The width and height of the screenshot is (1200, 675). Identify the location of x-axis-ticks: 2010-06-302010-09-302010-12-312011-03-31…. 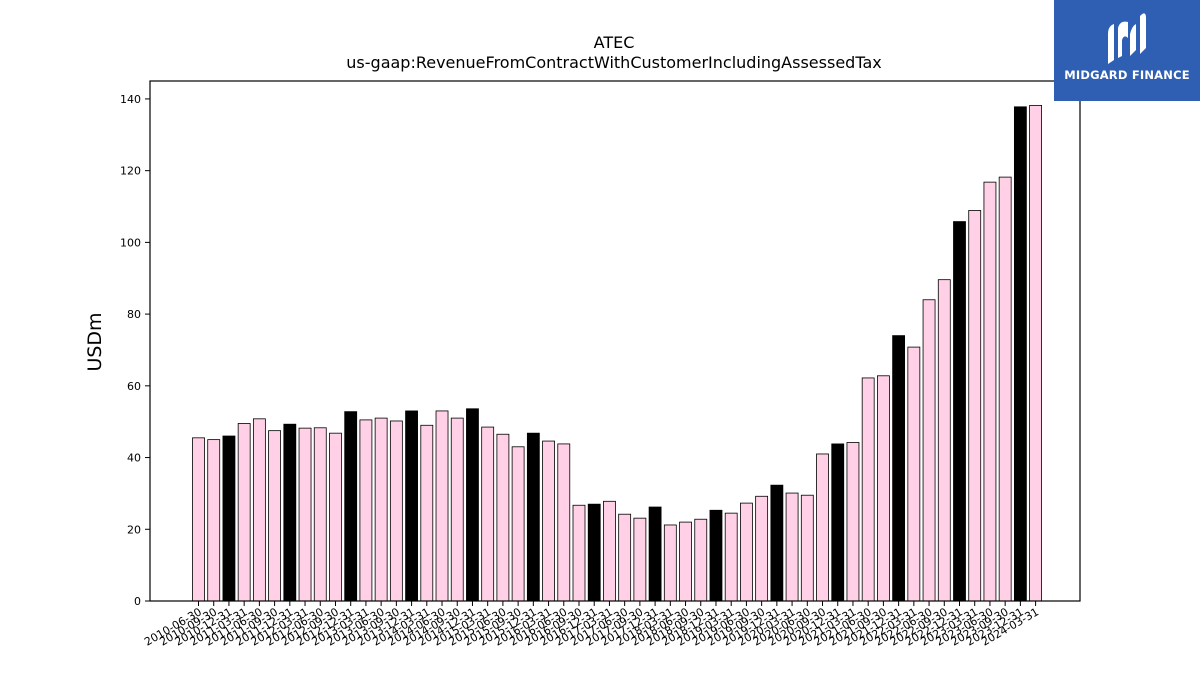
(591, 625).